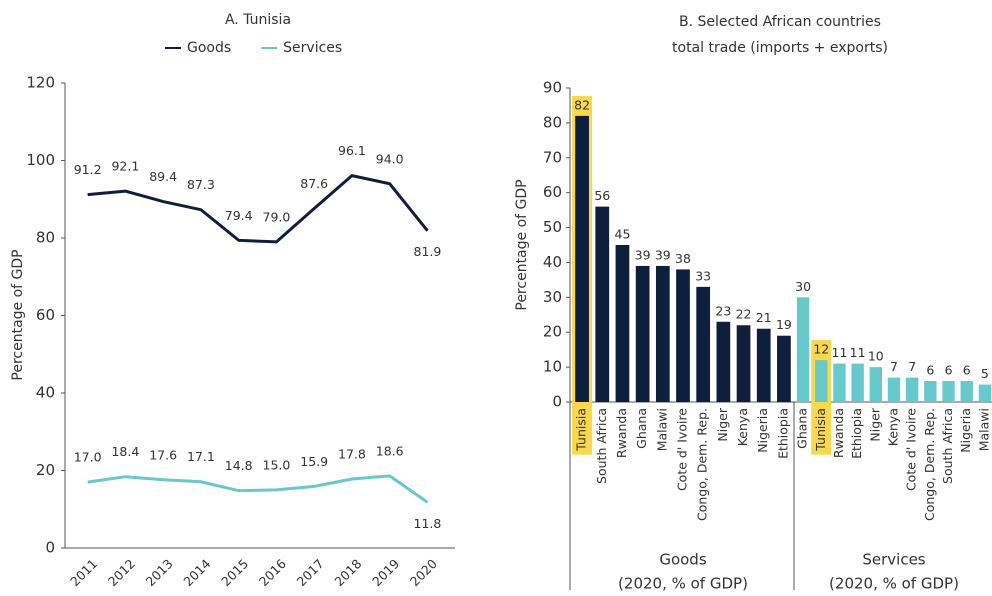  What do you see at coordinates (428, 251) in the screenshot?
I see `data-label: 81.9` at bounding box center [428, 251].